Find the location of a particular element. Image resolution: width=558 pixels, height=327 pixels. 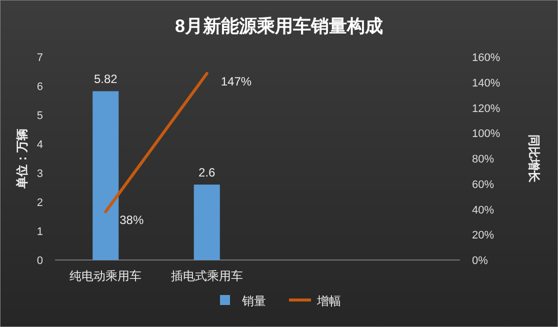

data-label: 38% is located at coordinates (132, 219).